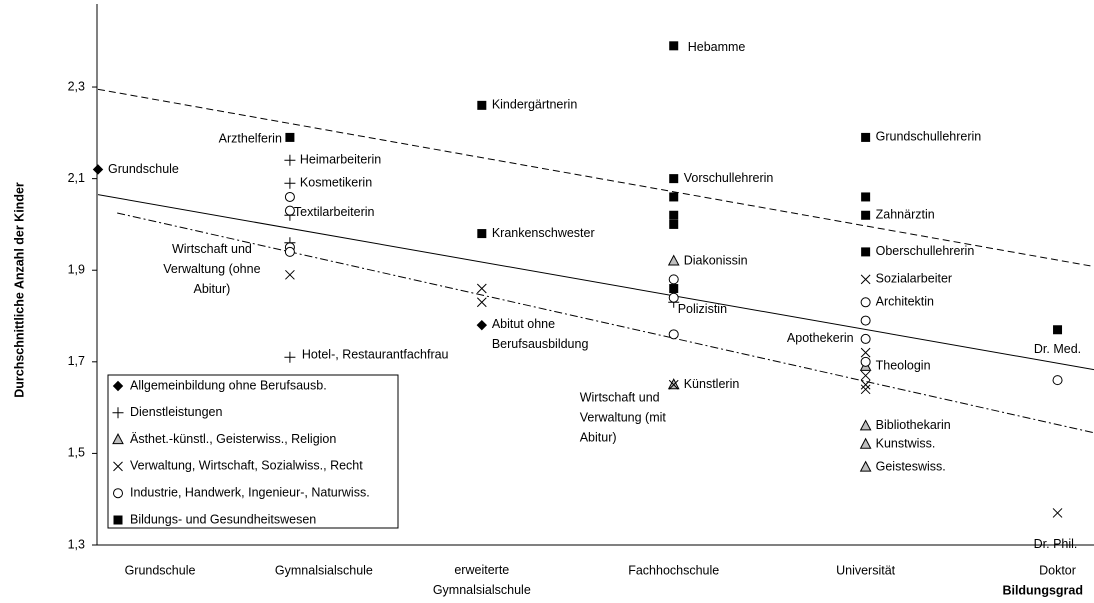 The width and height of the screenshot is (1094, 603). Describe the element at coordinates (716, 260) in the screenshot. I see `point-label: Diakonissin` at that location.